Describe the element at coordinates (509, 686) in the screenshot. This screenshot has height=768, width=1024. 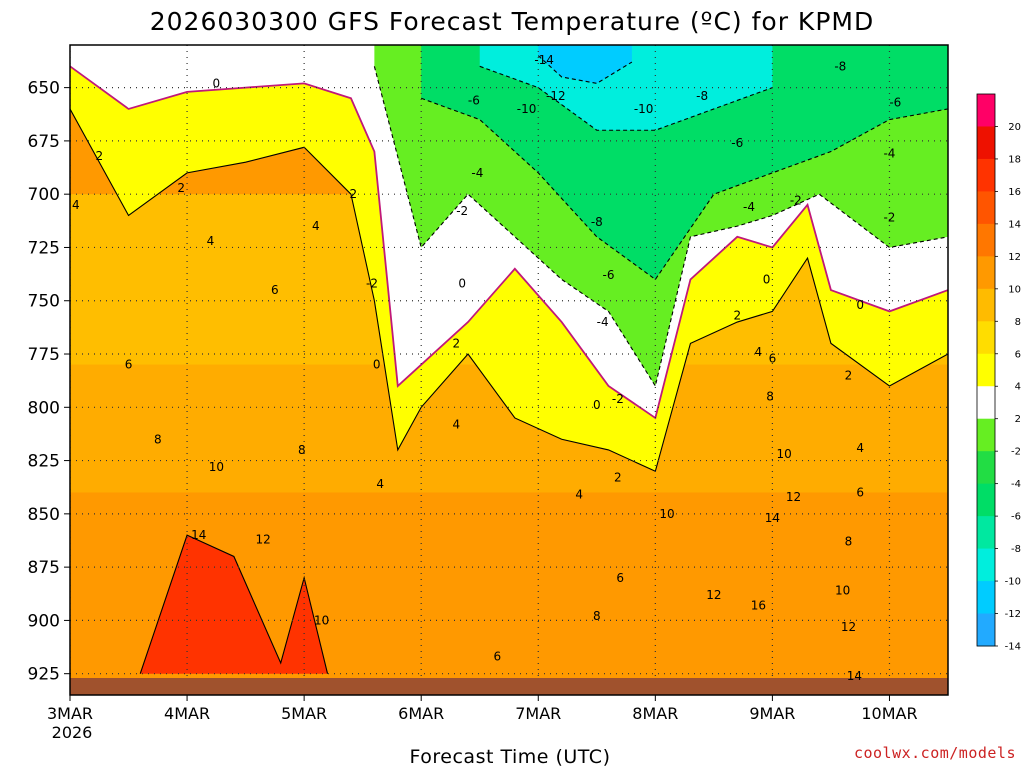
I see `ground-terrain` at that location.